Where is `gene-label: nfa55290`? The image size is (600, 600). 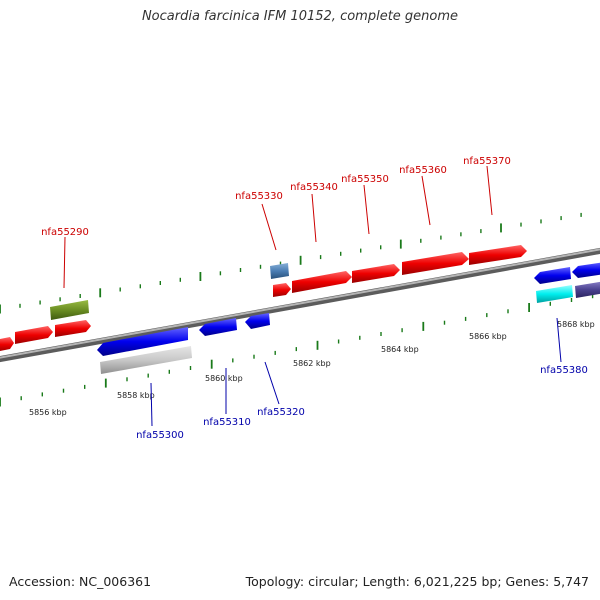 gene-label: nfa55290 is located at coordinates (65, 232).